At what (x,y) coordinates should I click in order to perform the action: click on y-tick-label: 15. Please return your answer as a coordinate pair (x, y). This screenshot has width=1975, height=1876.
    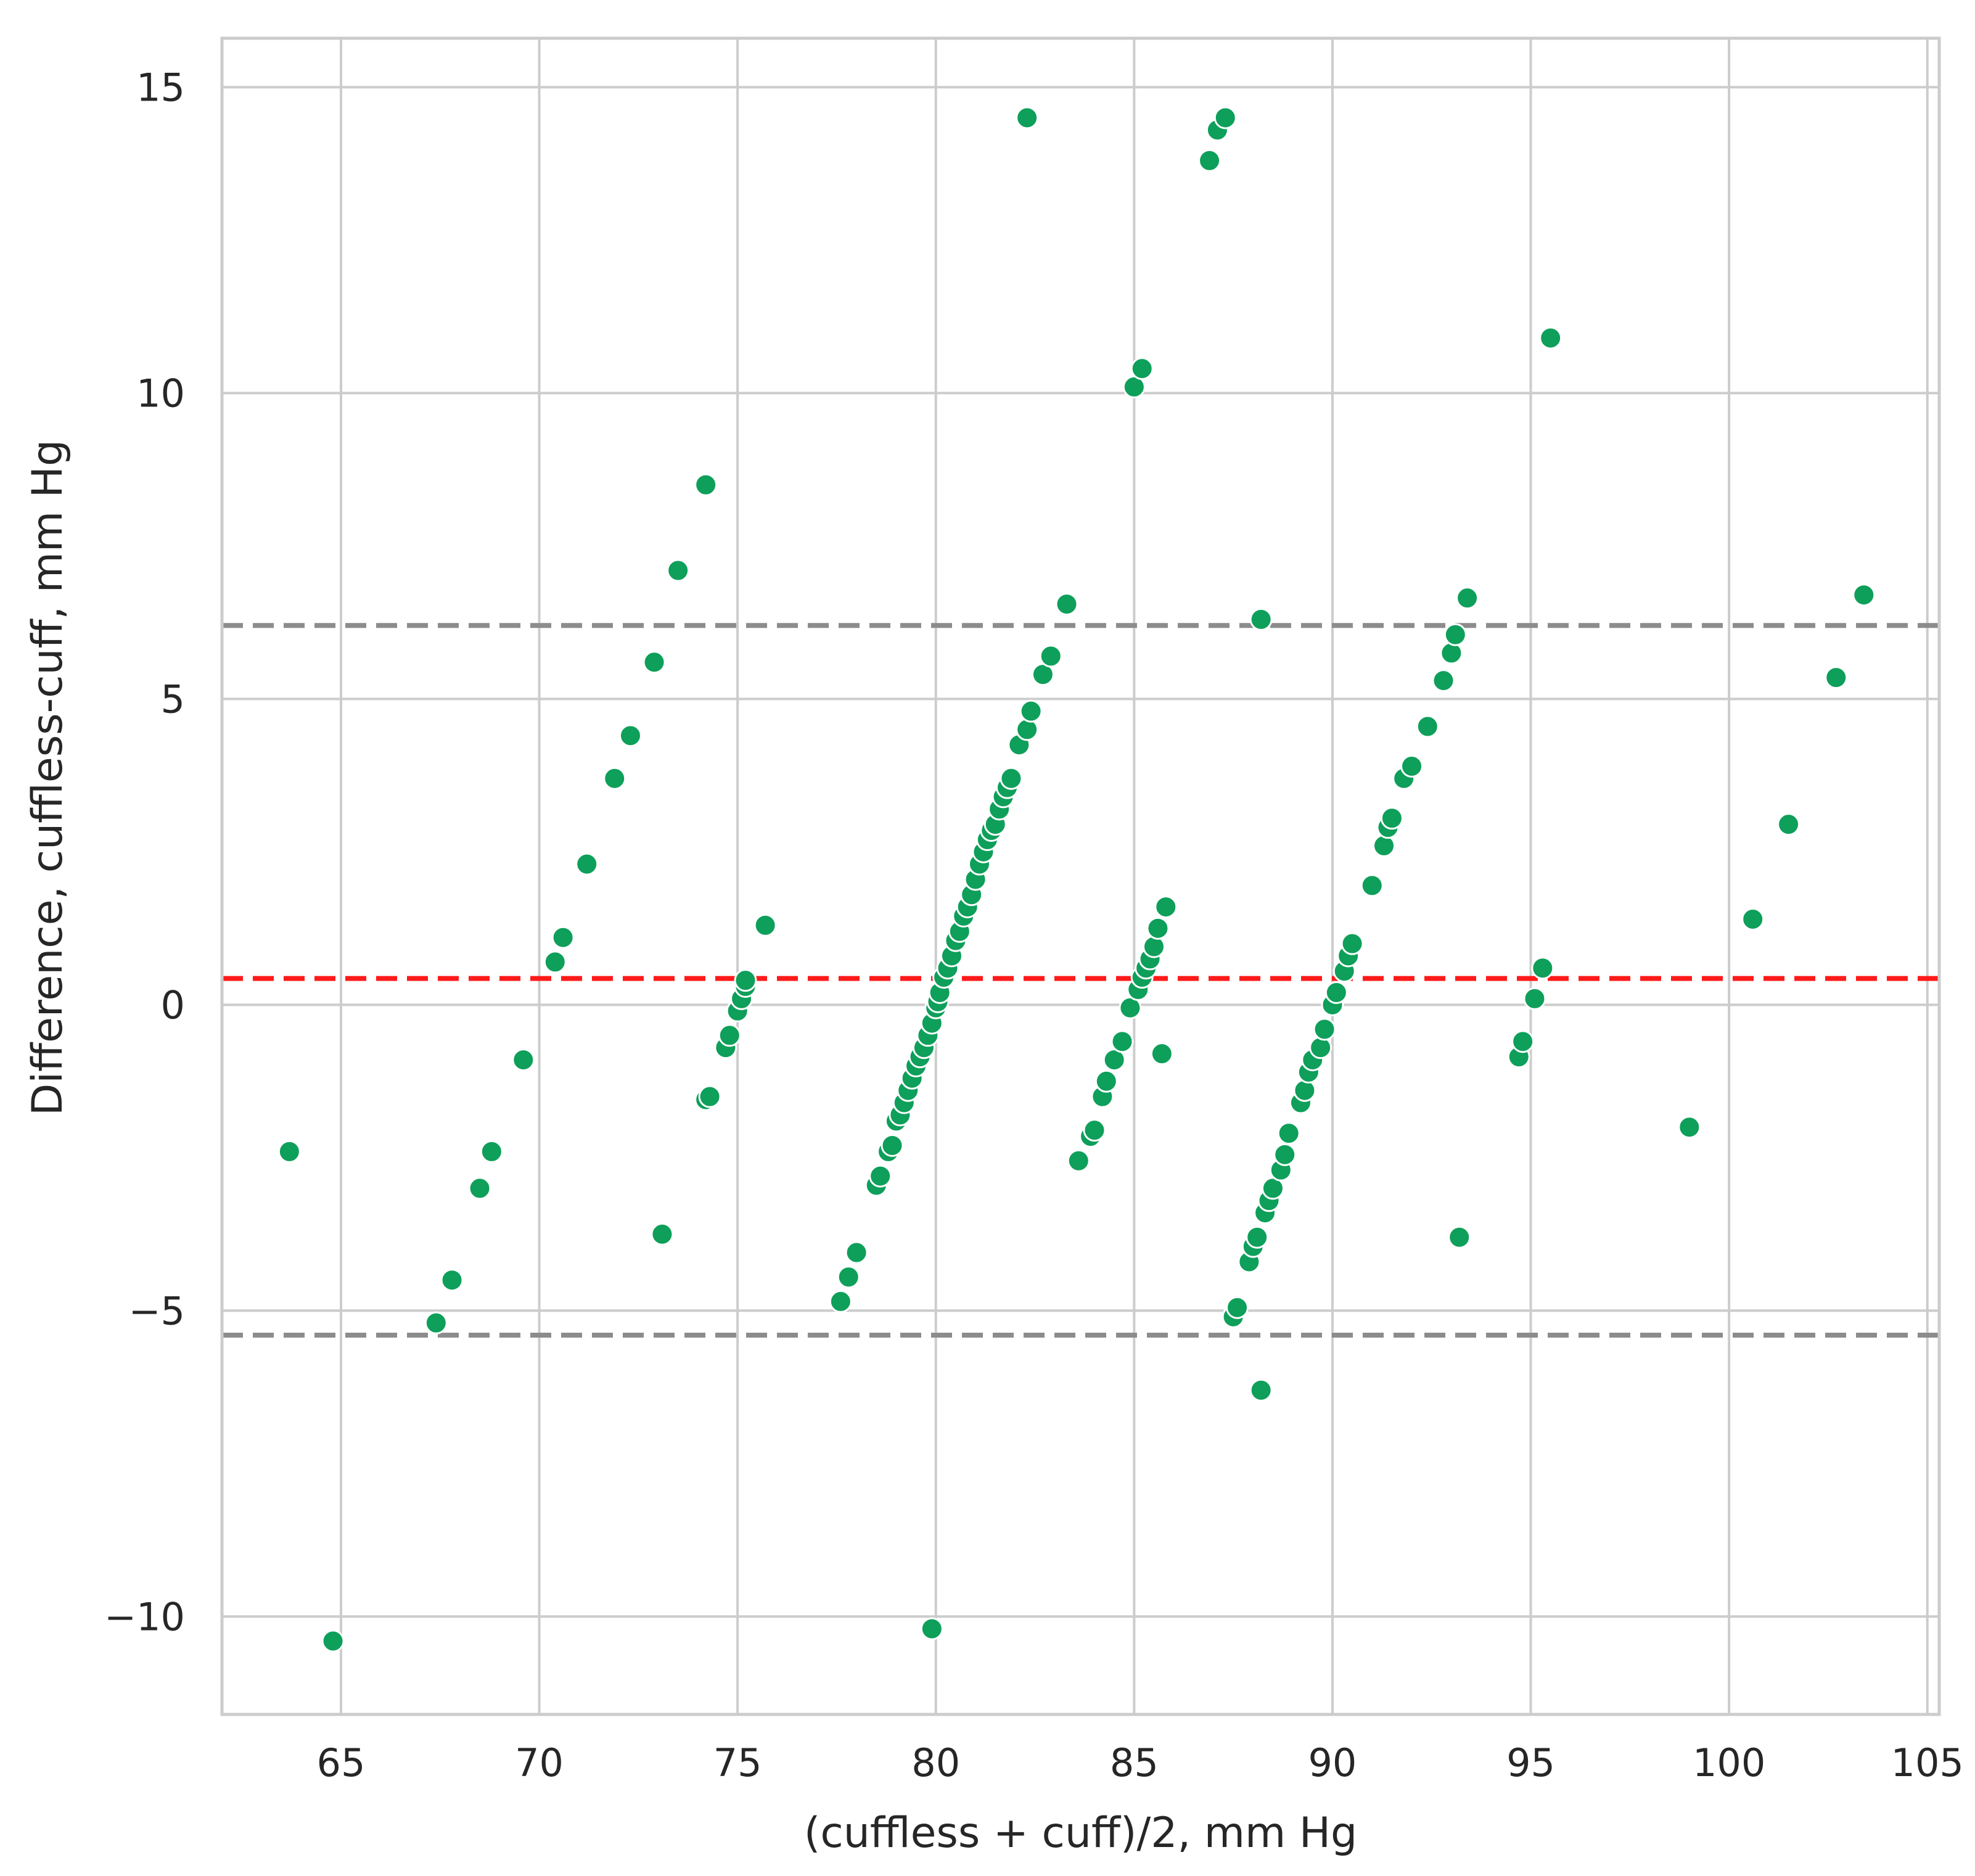
    Looking at the image, I should click on (160, 87).